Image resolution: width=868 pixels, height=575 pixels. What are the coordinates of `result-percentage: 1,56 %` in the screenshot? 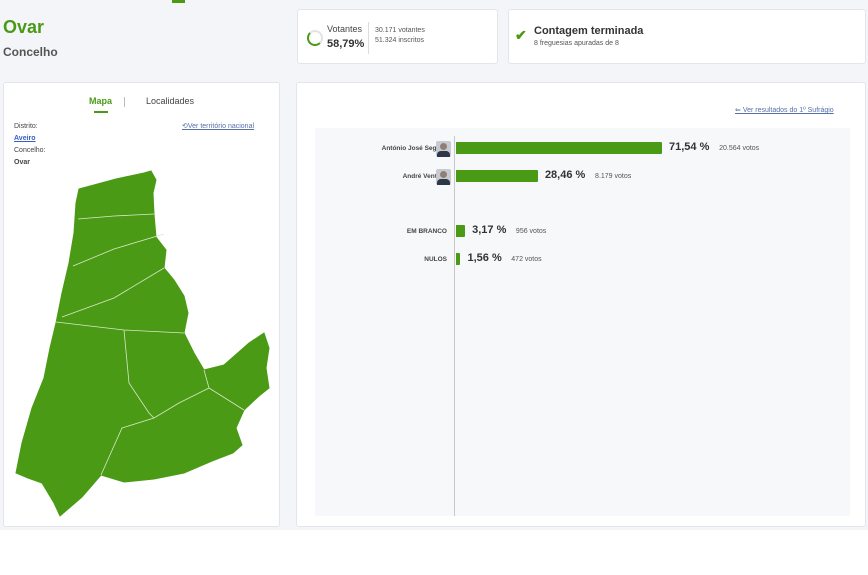 It's located at (484, 258).